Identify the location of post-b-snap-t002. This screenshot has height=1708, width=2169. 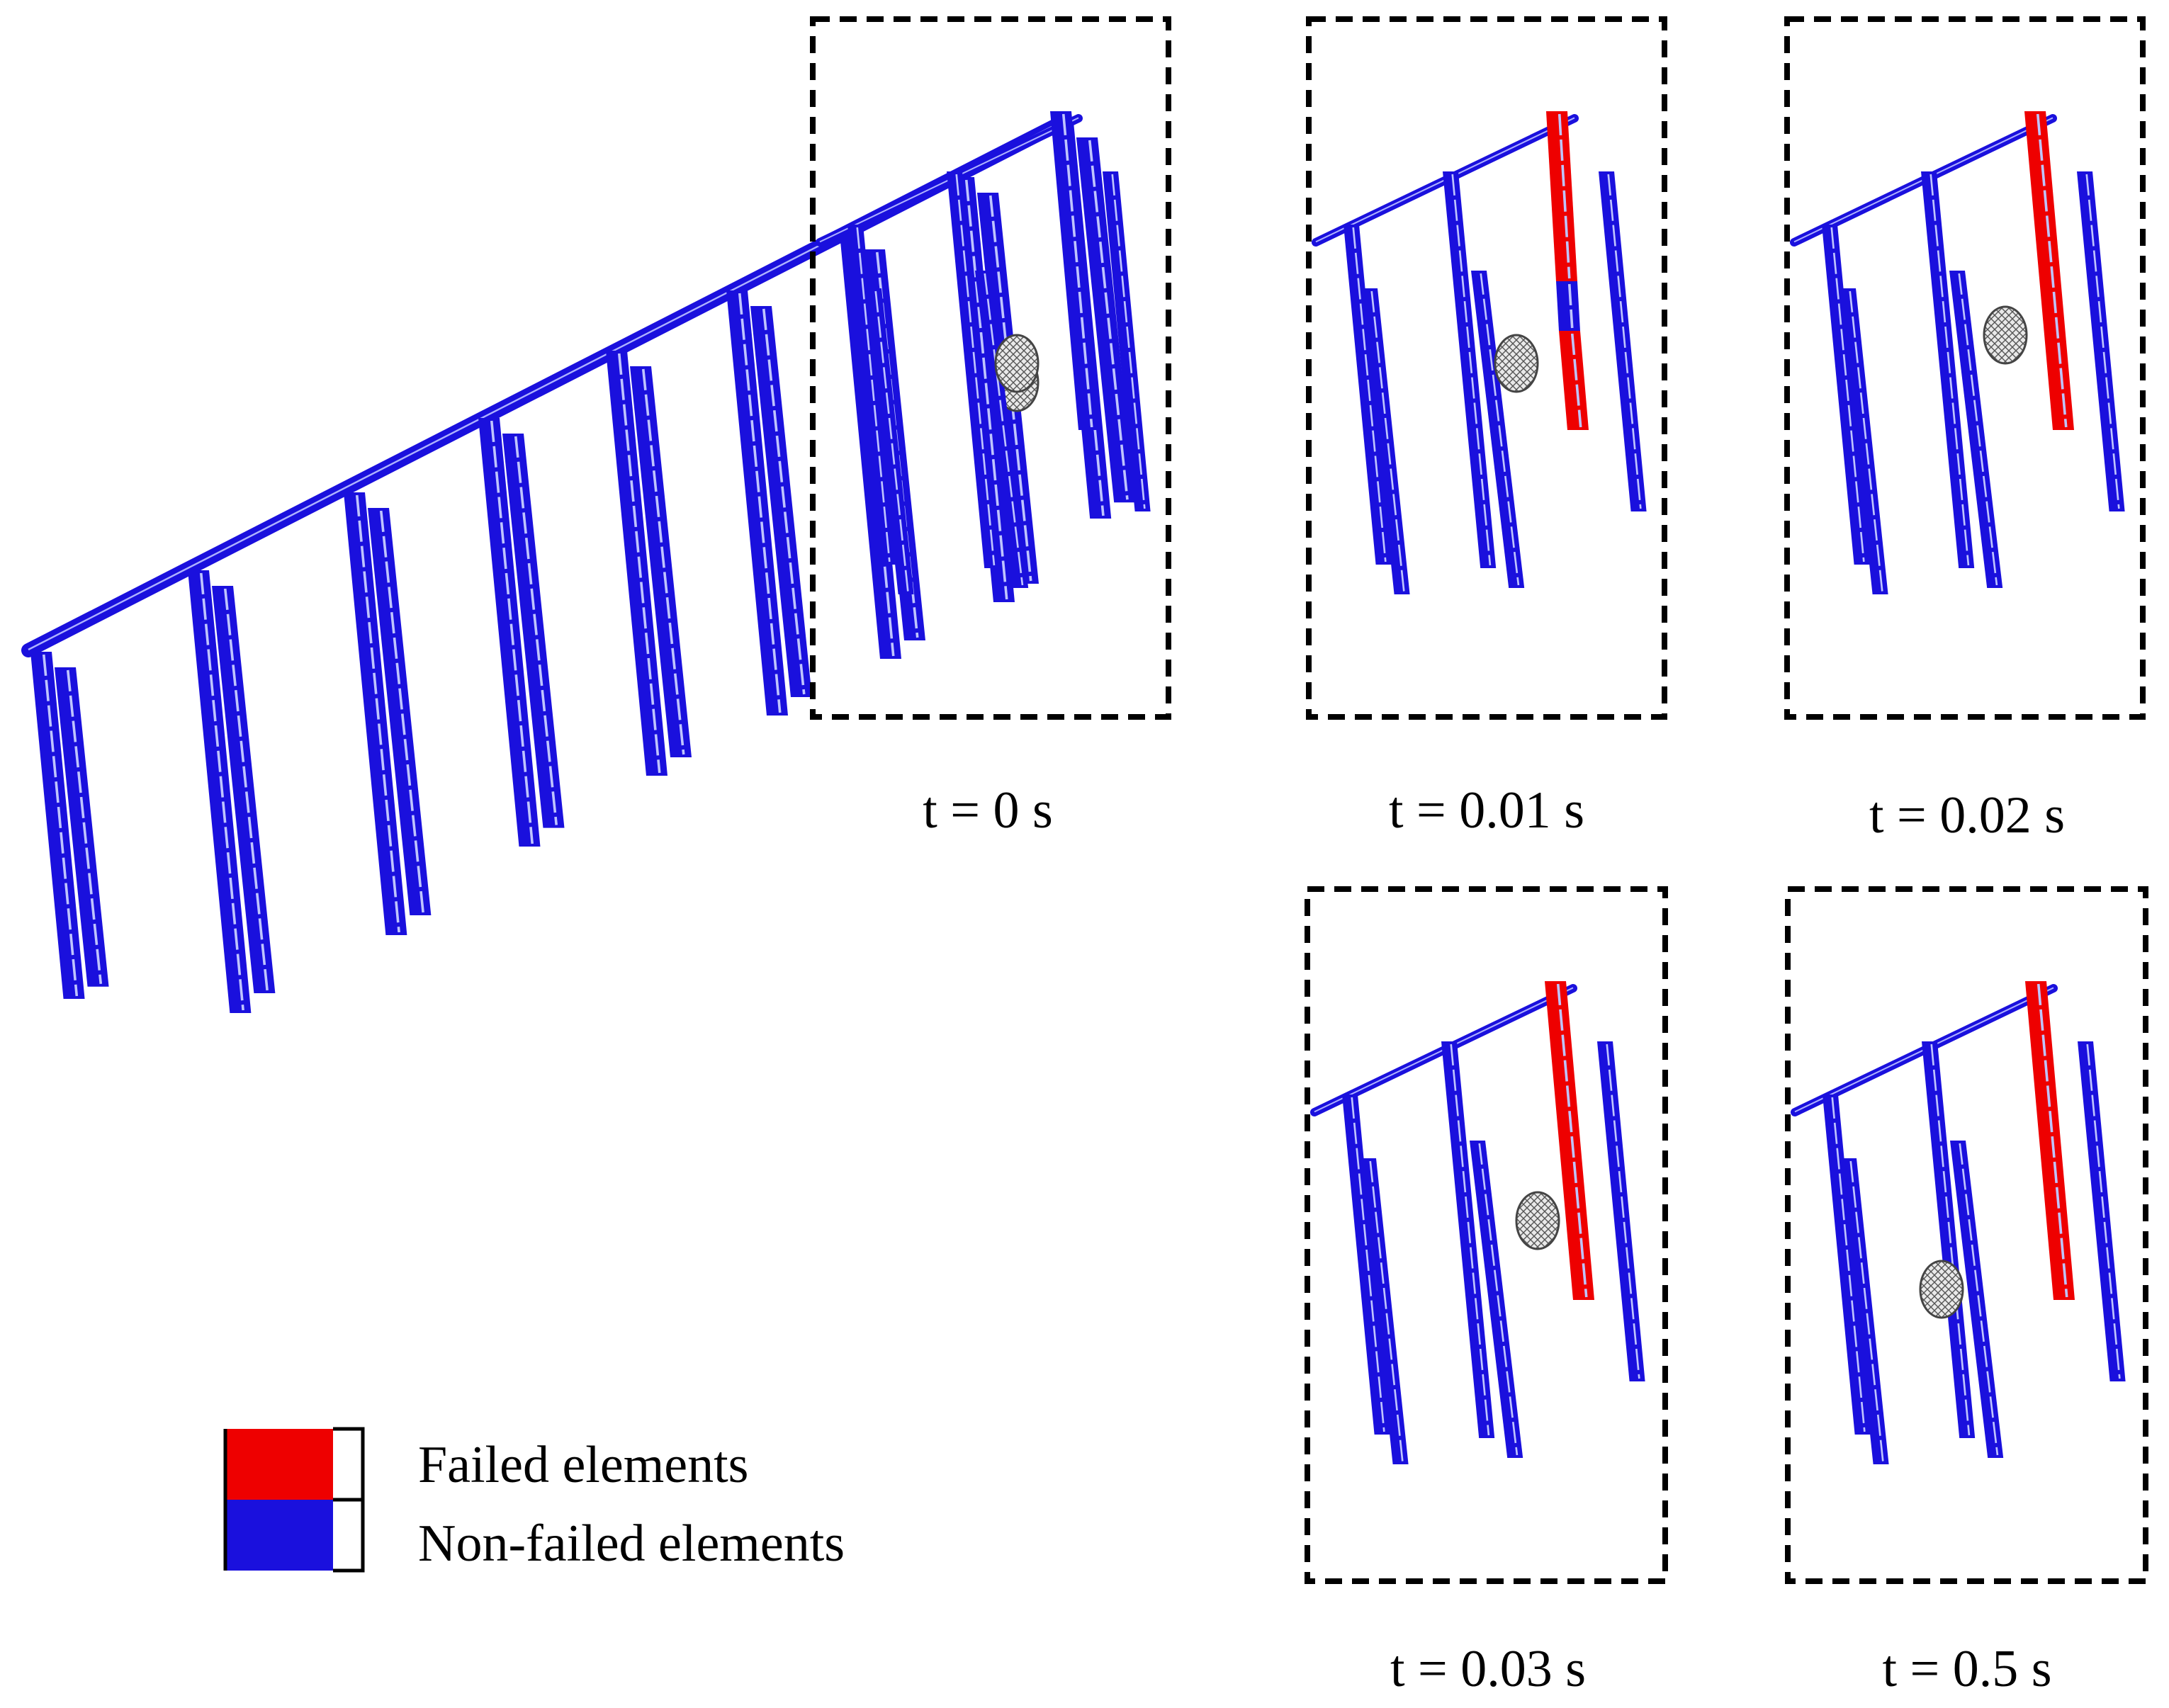
(1948, 369).